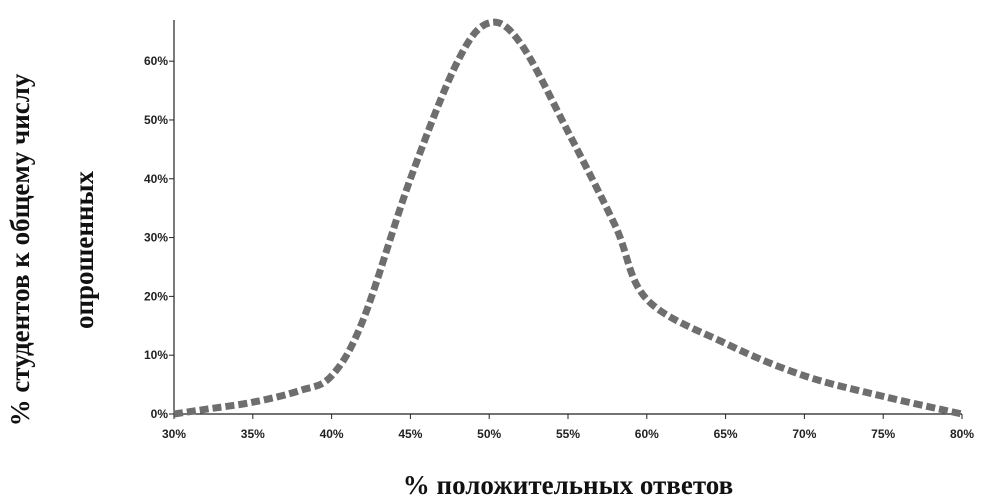 This screenshot has height=502, width=983. What do you see at coordinates (410, 434) in the screenshot?
I see `x-tick-label: 45%` at bounding box center [410, 434].